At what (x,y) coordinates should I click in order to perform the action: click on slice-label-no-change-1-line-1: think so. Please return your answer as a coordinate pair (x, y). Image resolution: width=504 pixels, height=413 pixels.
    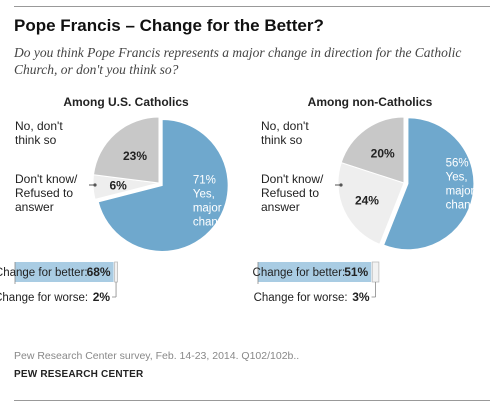
    Looking at the image, I should click on (282, 140).